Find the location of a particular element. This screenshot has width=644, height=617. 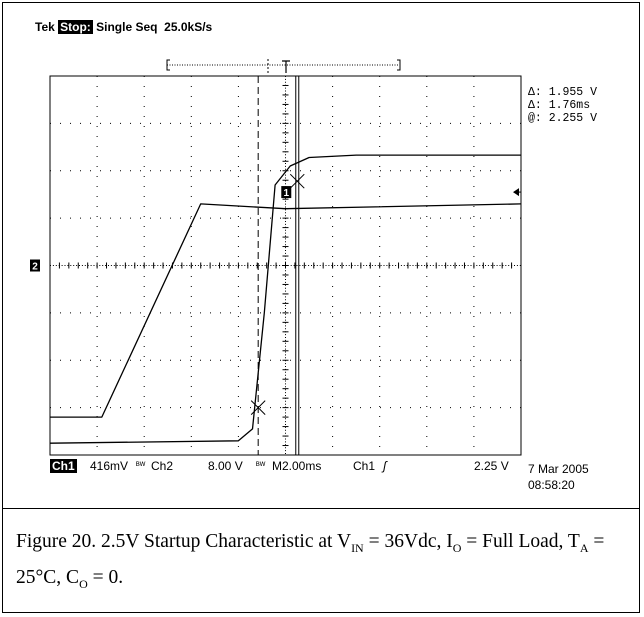

trigger-source: Ch1 is located at coordinates (364, 466).